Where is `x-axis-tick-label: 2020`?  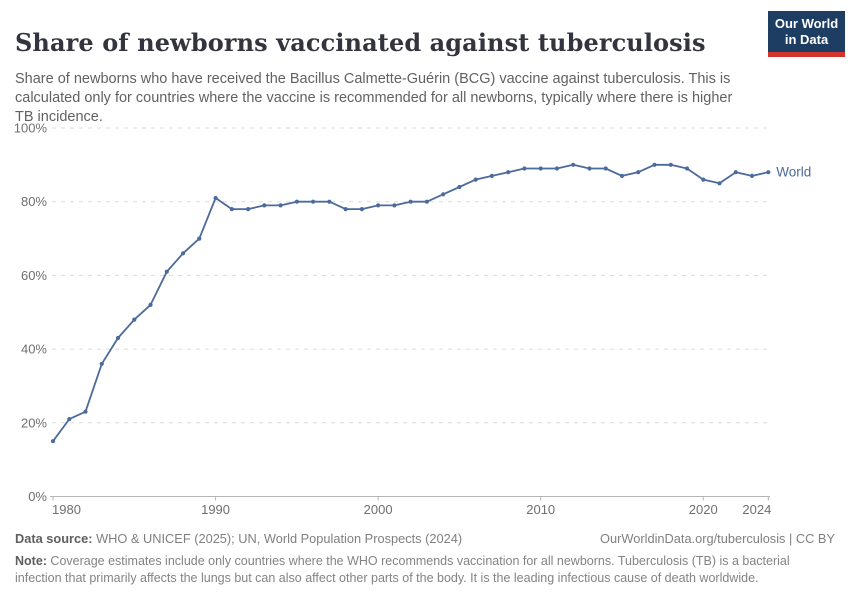 x-axis-tick-label: 2020 is located at coordinates (703, 509).